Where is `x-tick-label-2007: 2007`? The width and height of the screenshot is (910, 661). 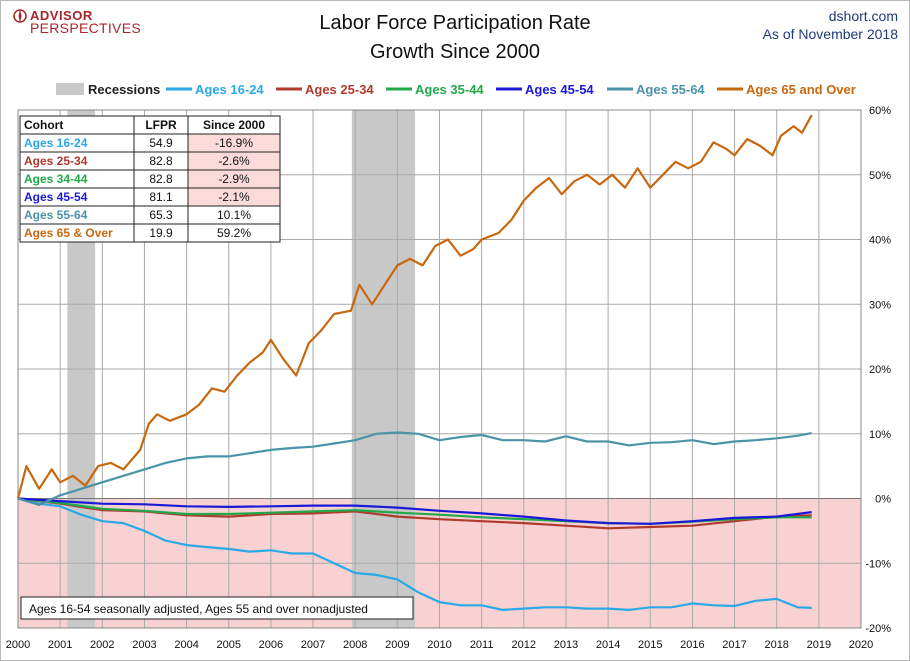 x-tick-label-2007: 2007 is located at coordinates (313, 645).